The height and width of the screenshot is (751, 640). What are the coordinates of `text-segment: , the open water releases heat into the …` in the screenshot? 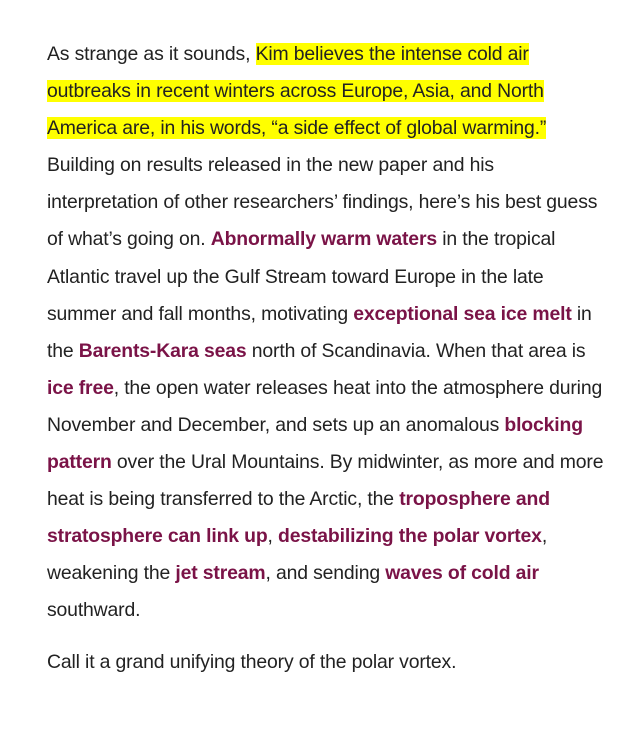 It's located at (325, 406).